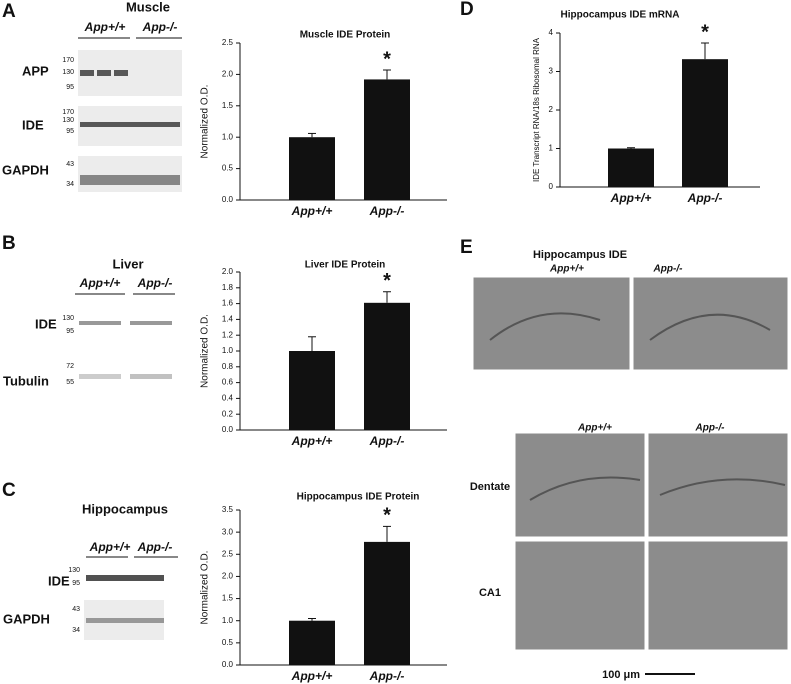  What do you see at coordinates (9, 11) in the screenshot?
I see `panel-letter: A` at bounding box center [9, 11].